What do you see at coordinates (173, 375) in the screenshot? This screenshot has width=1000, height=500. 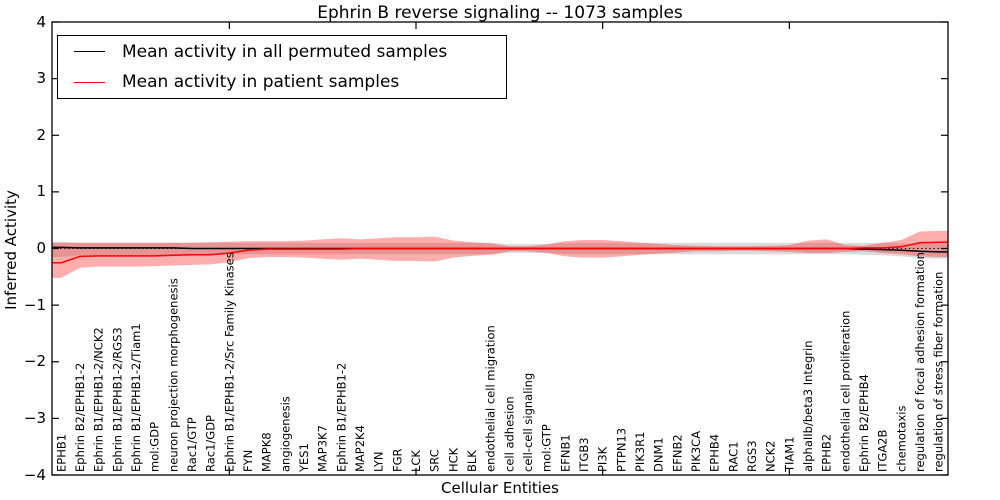 I see `x-category-label: neuron projection morphogenesis` at bounding box center [173, 375].